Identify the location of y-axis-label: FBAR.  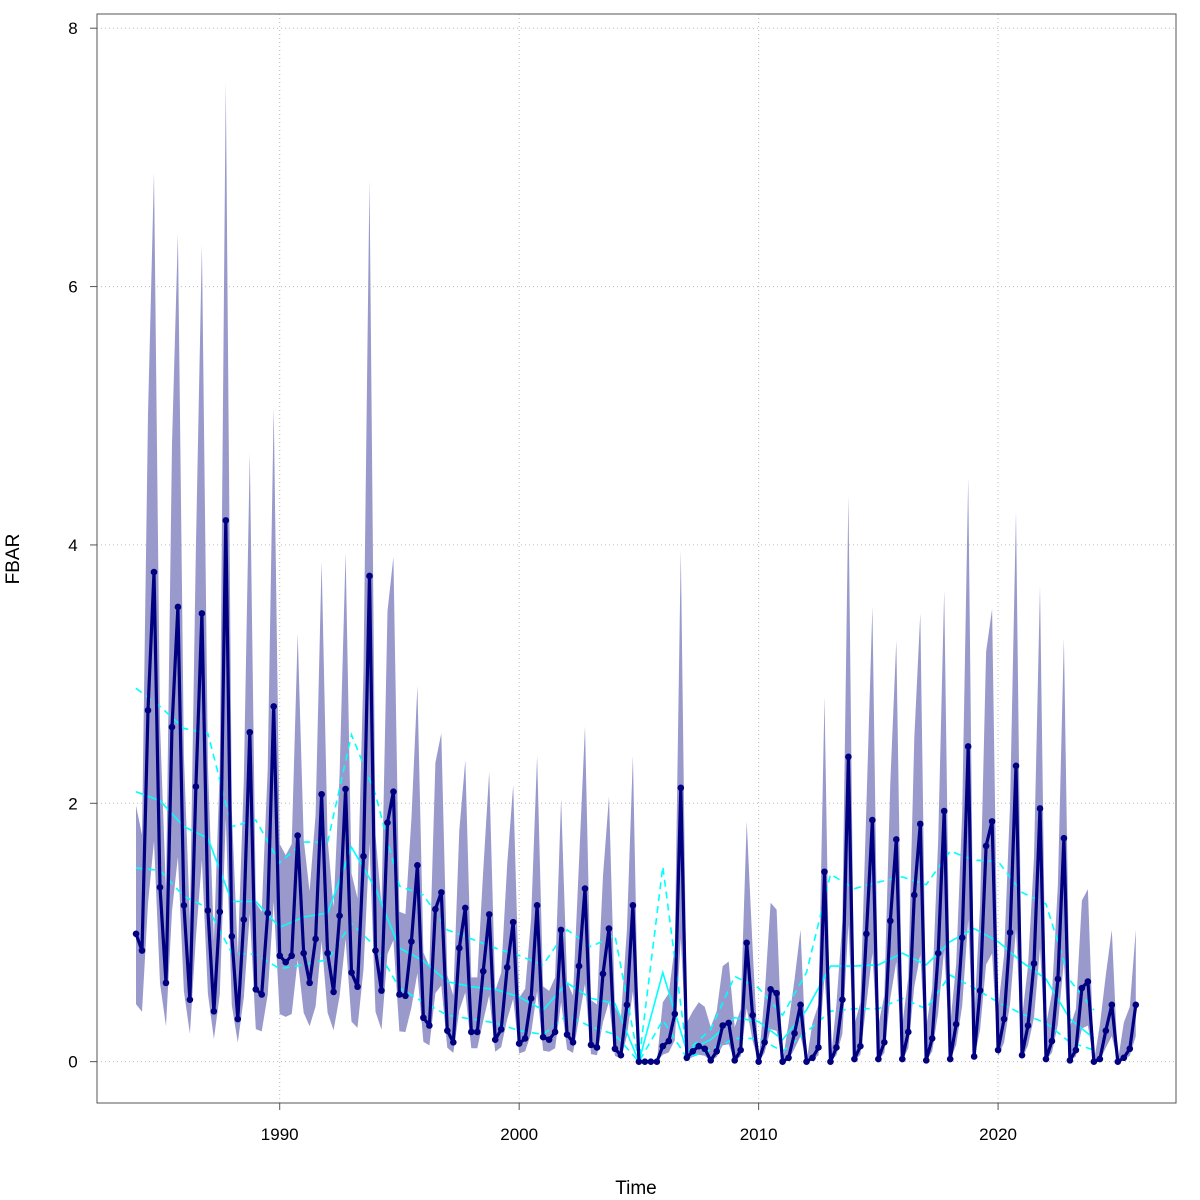
(13, 559).